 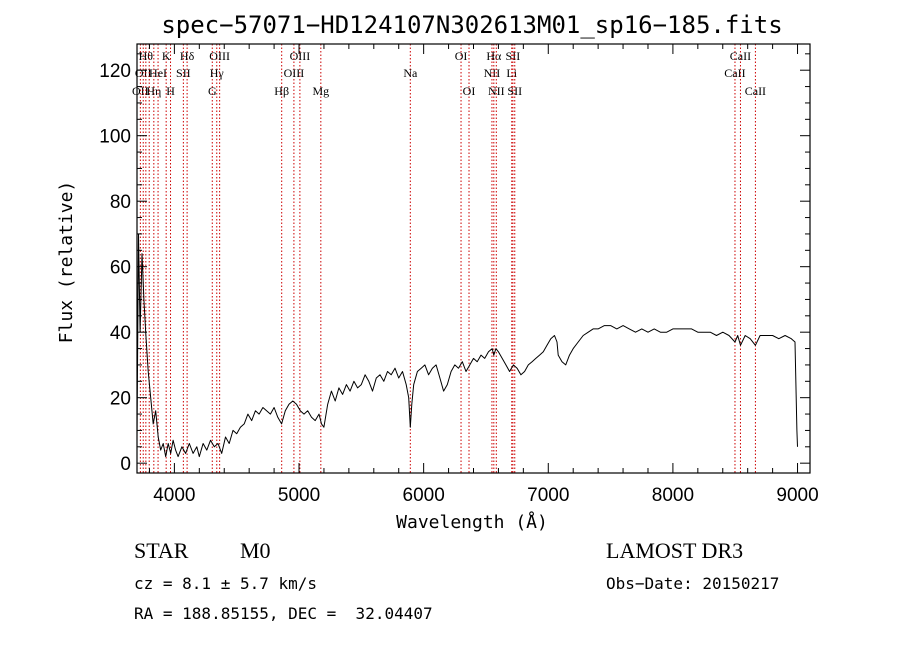 What do you see at coordinates (115, 71) in the screenshot?
I see `y-tick-label: 120` at bounding box center [115, 71].